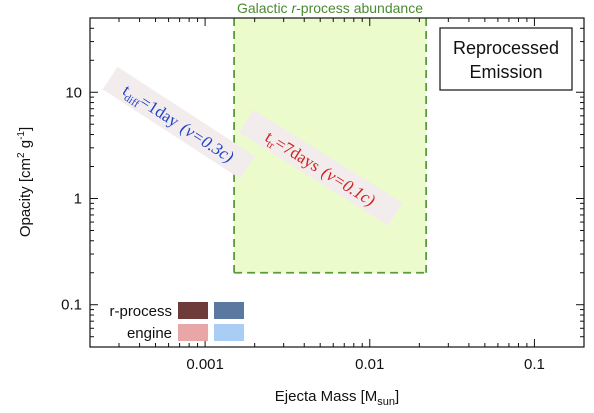 The image size is (594, 413). I want to click on y-title-end: ], so click(25, 129).